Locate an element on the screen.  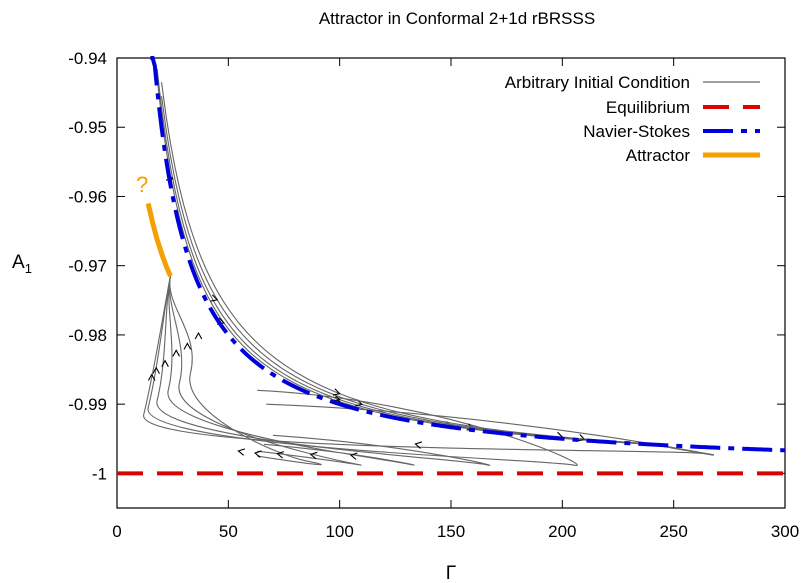
legend-label-navier-stokes: Navier-Stokes is located at coordinates (636, 131).